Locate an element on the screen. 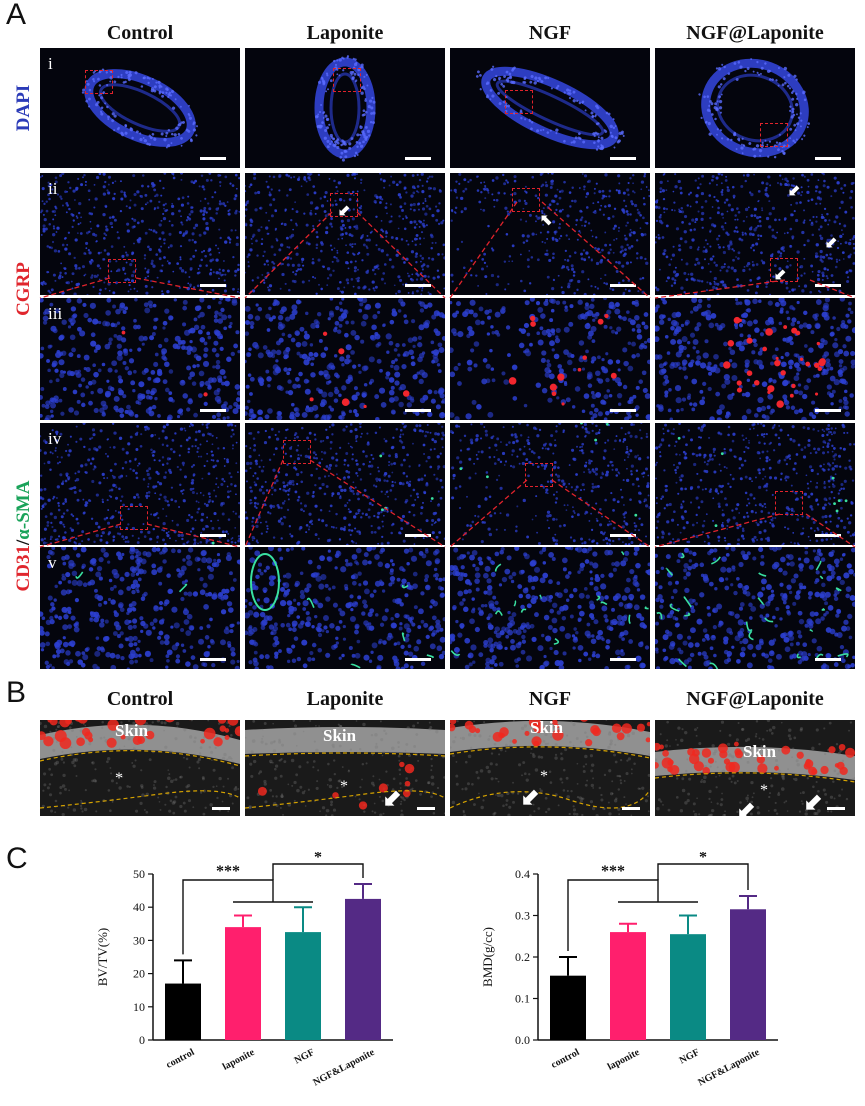 This screenshot has height=1106, width=865. b-column-header-ngf-laponite: NGF@Laponite is located at coordinates (755, 699).